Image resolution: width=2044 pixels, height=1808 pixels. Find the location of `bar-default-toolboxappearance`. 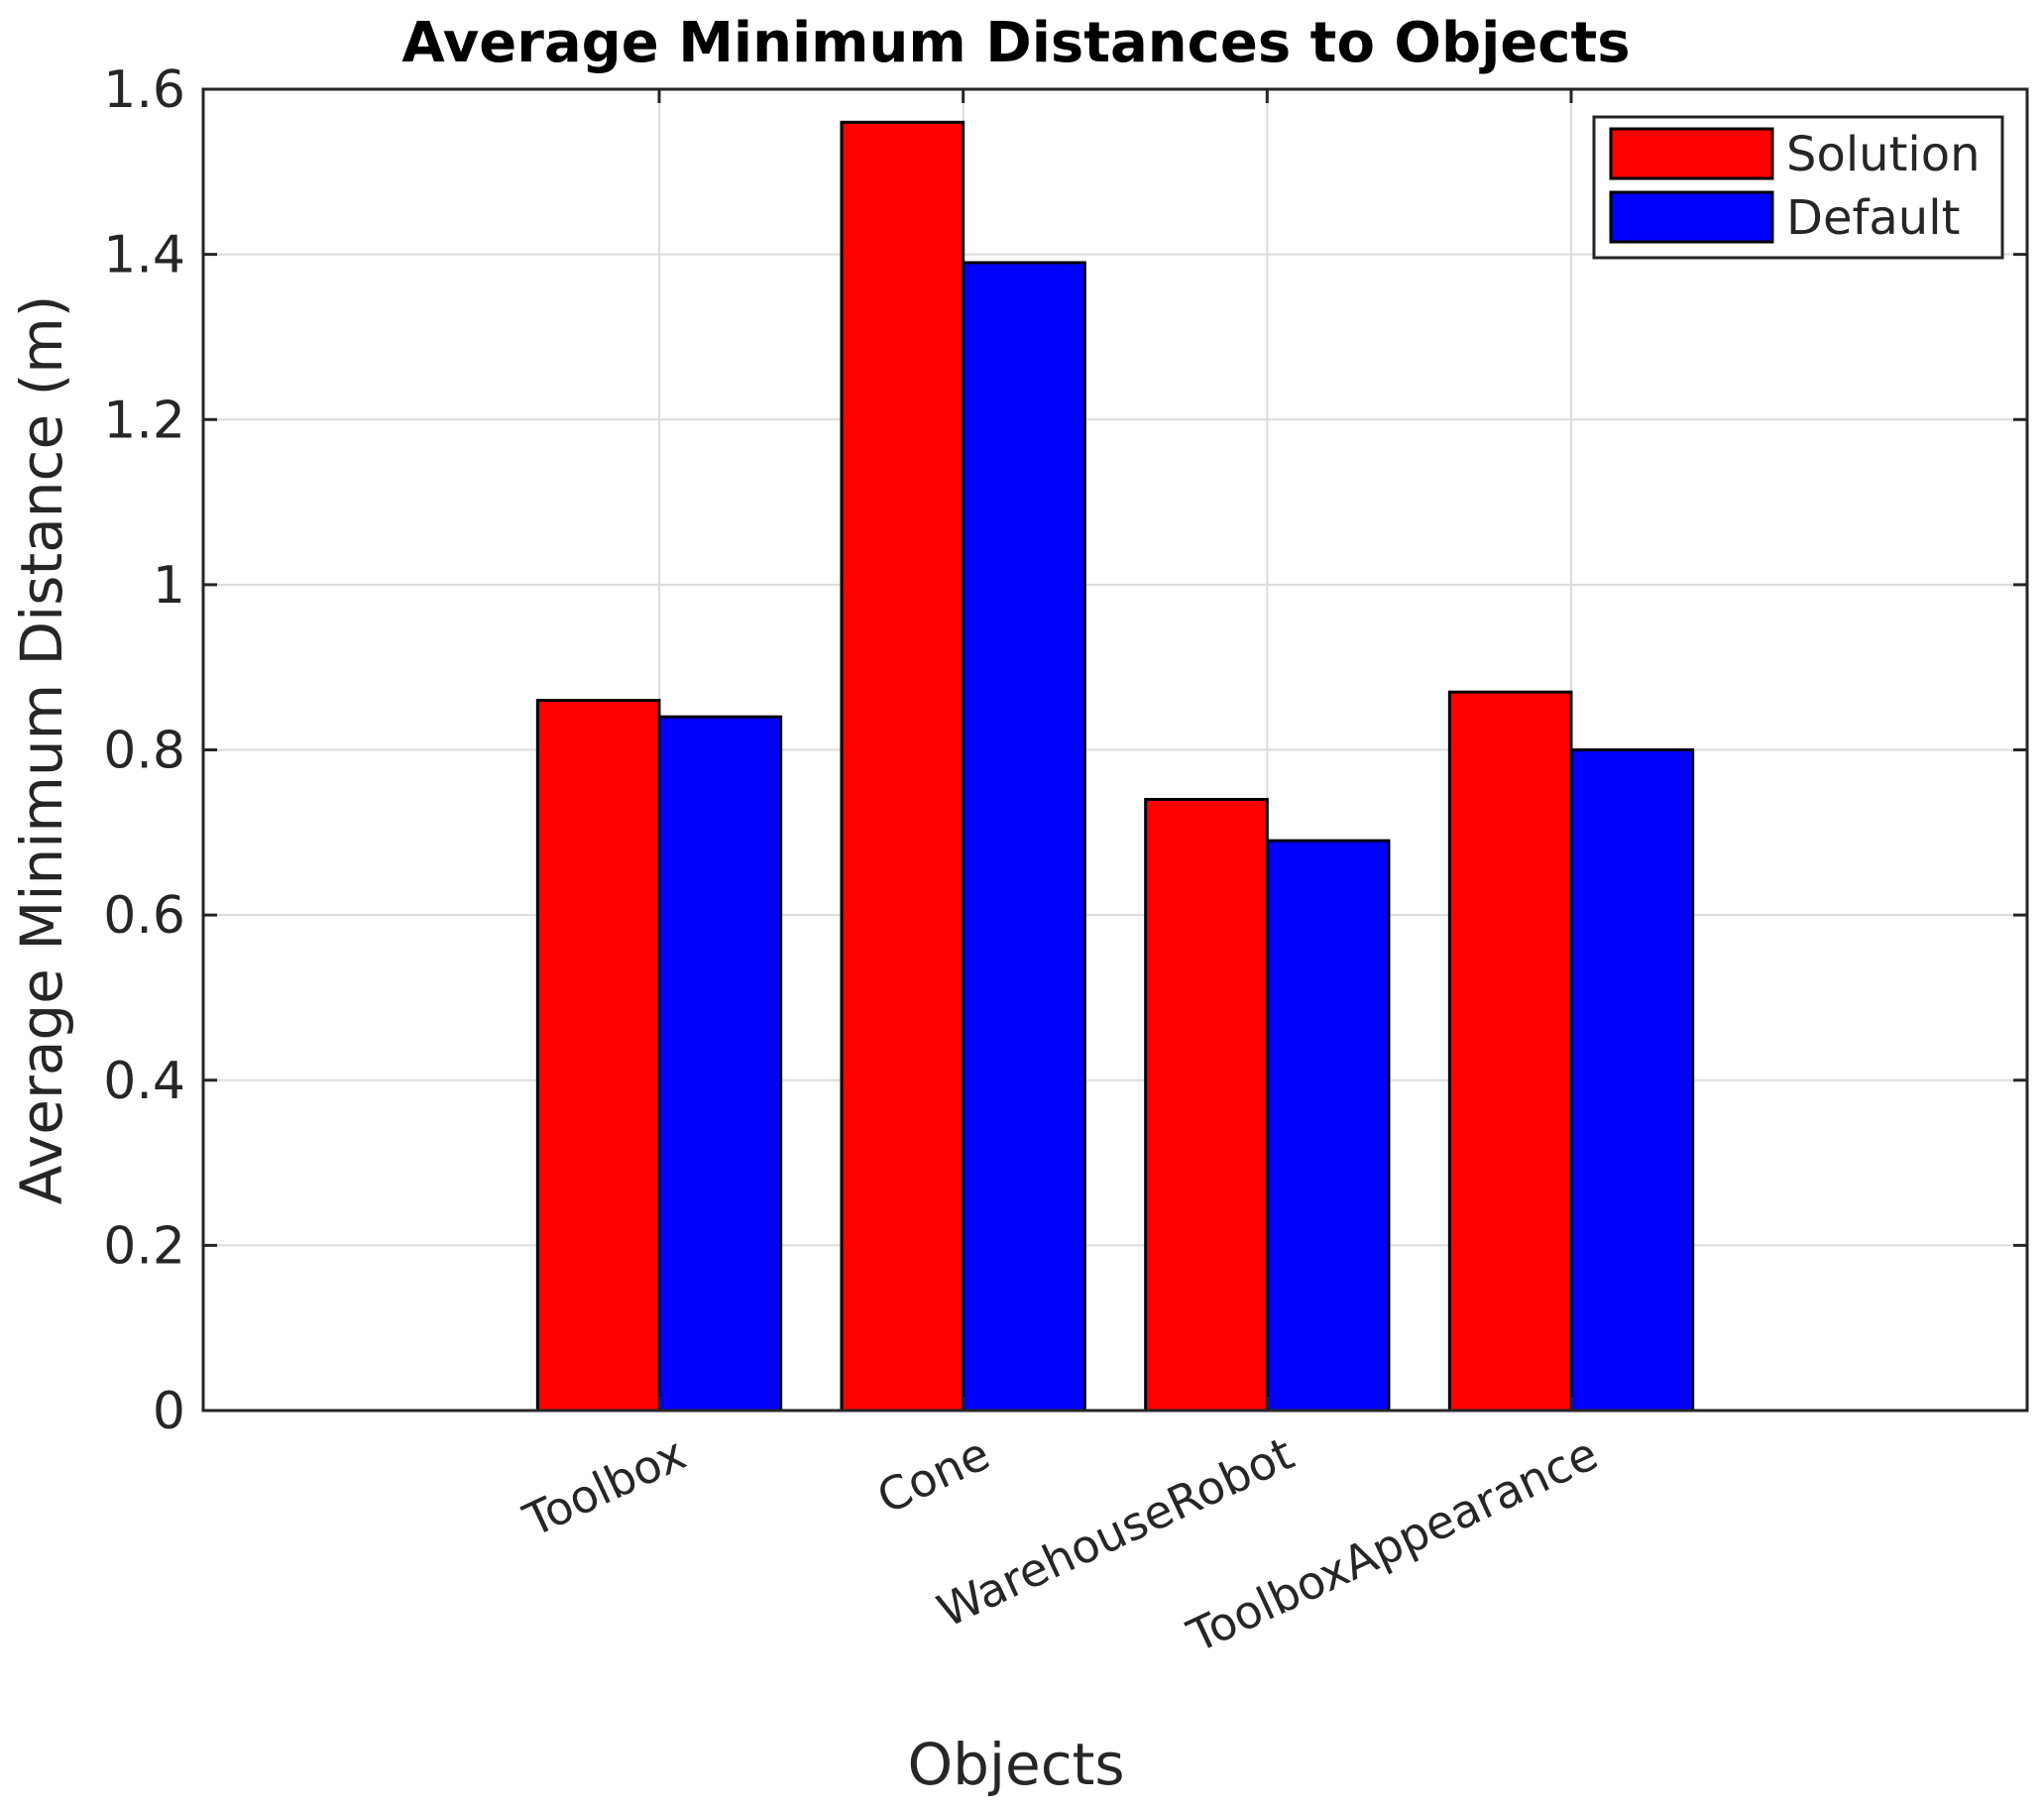

bar-default-toolboxappearance is located at coordinates (1632, 1080).